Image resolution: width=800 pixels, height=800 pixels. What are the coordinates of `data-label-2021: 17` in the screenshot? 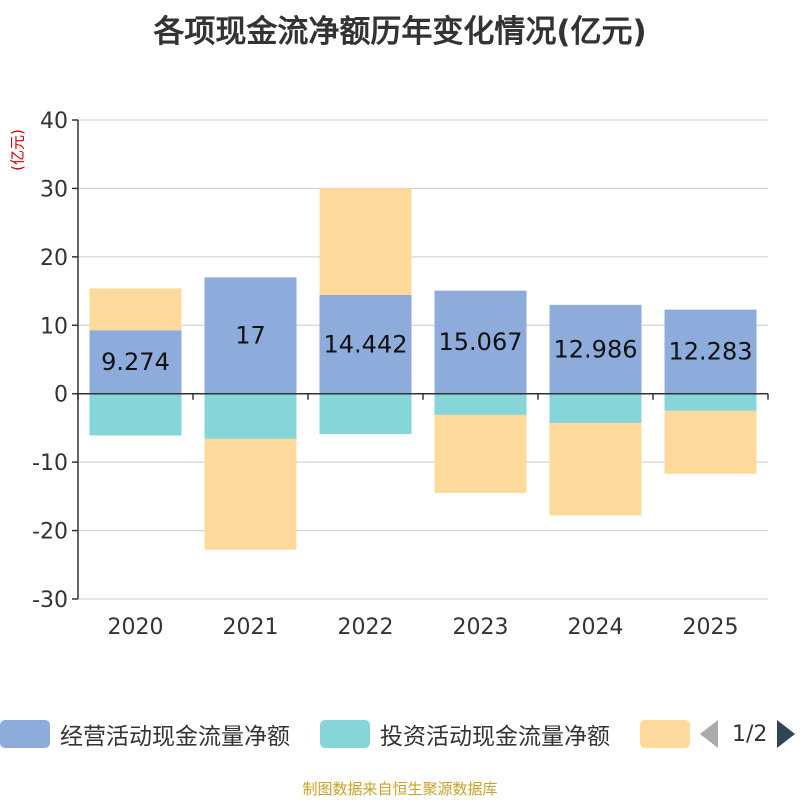 It's located at (250, 336).